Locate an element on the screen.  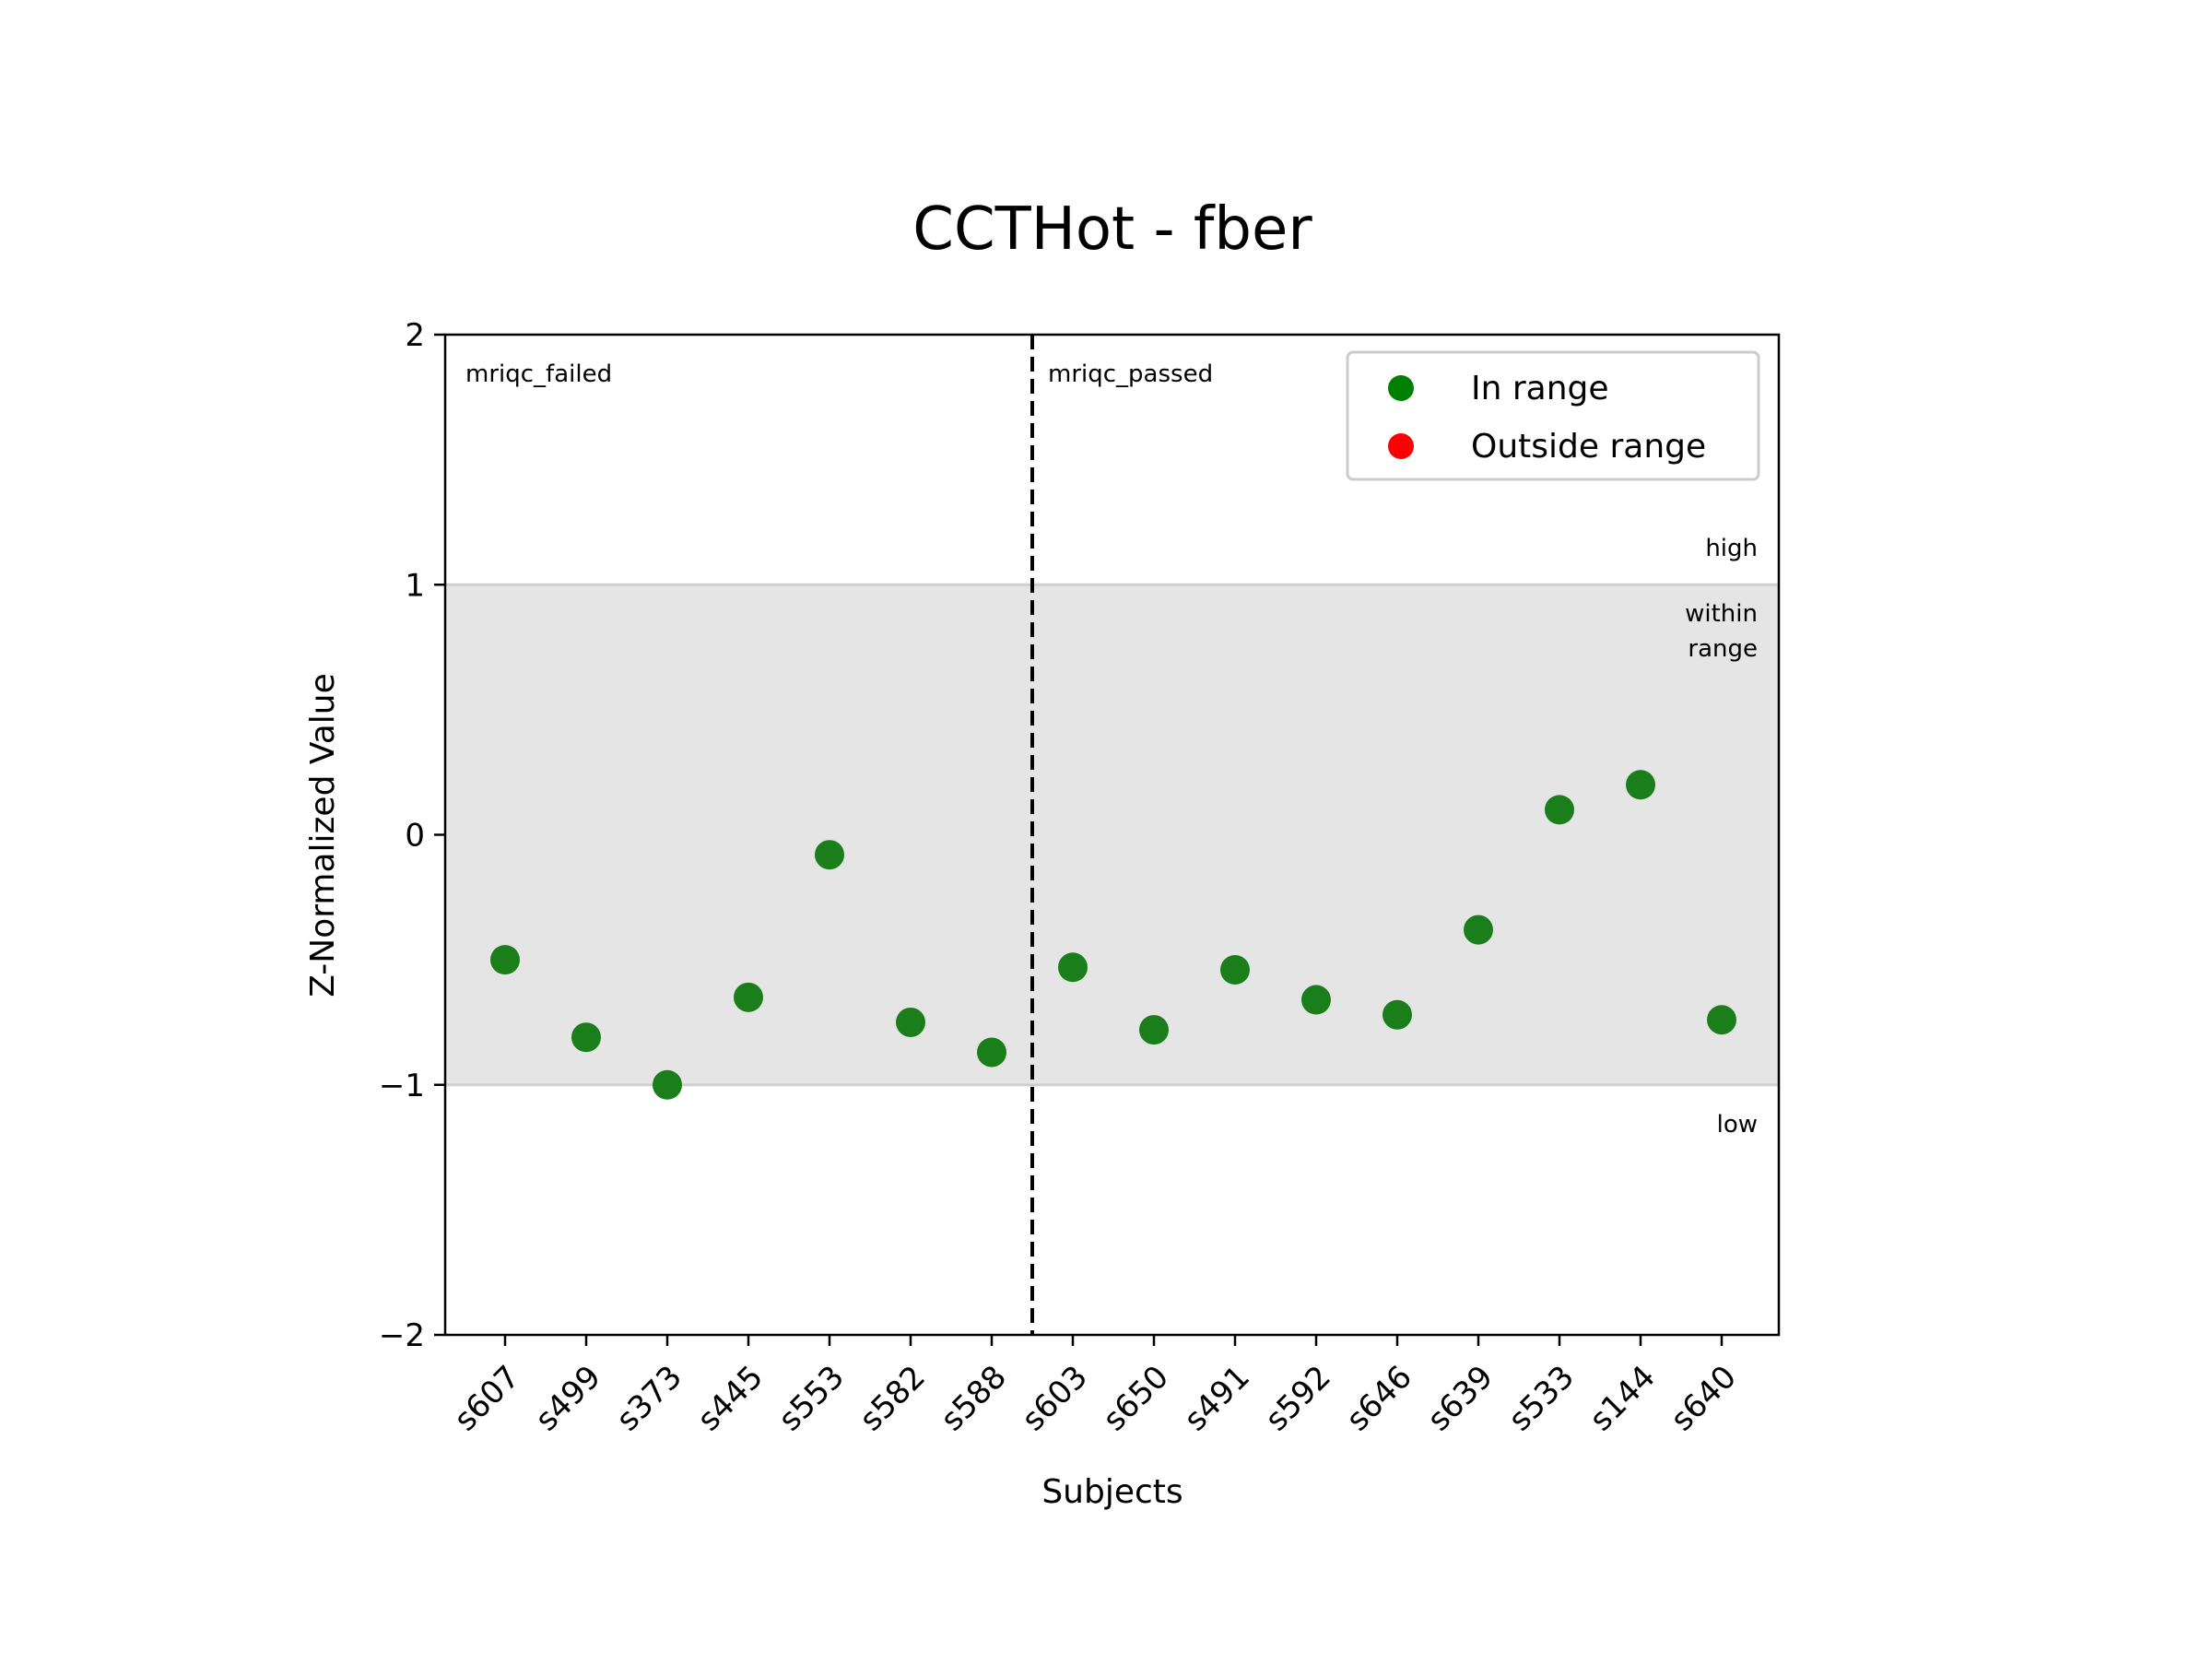
group-label-passed: mriqc_passed is located at coordinates (1130, 374).